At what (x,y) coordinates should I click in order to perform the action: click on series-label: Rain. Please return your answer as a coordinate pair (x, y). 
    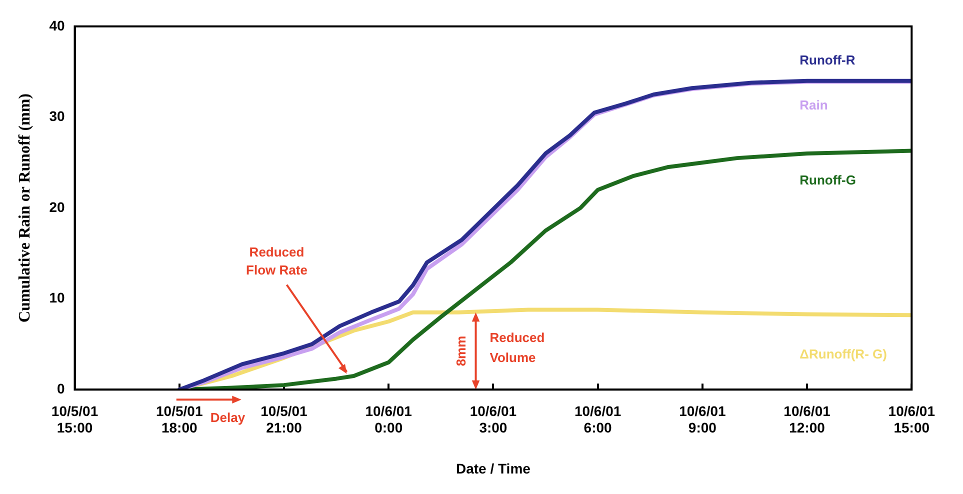
    Looking at the image, I should click on (814, 104).